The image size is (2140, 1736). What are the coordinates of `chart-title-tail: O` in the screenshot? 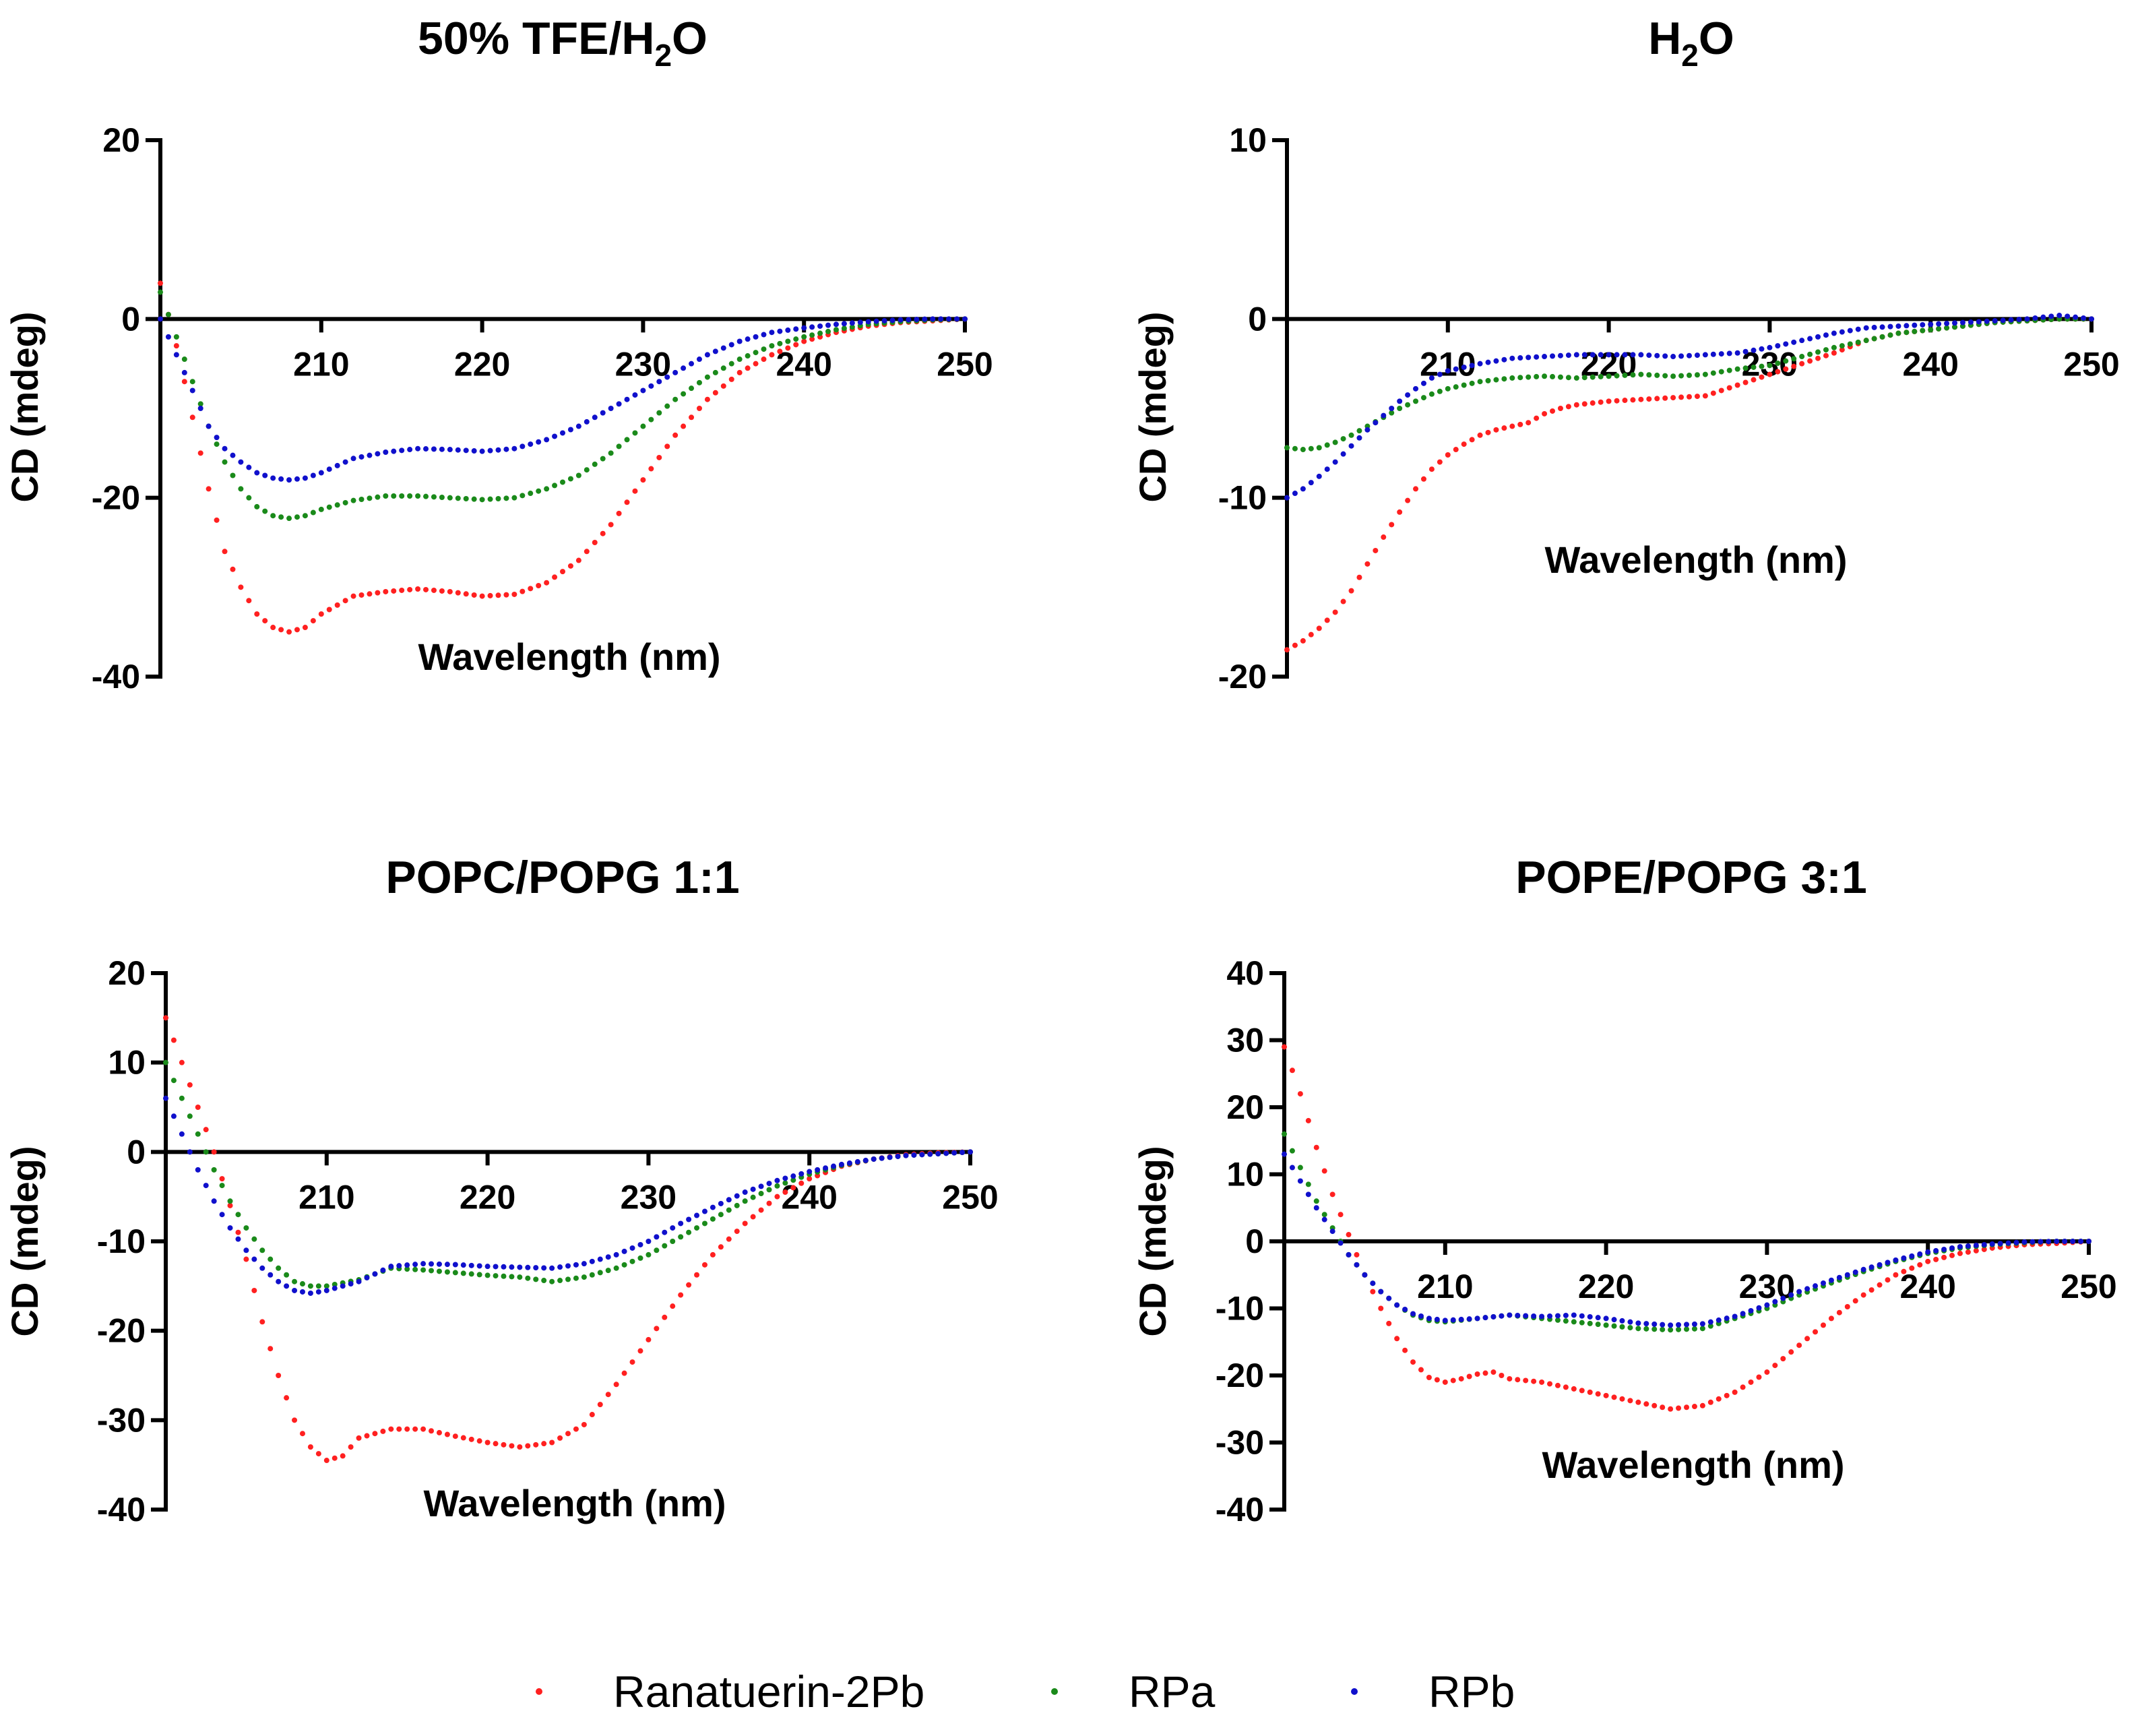 It's located at (1716, 38).